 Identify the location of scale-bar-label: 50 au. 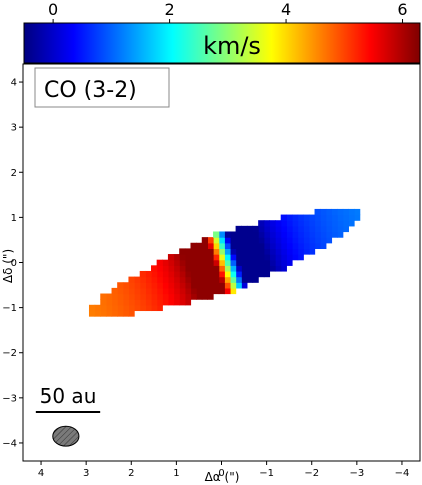
(68, 396).